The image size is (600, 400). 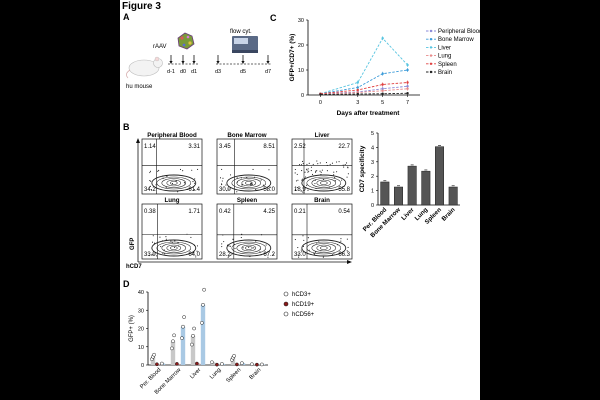 What do you see at coordinates (303, 315) in the screenshot?
I see `legend-label: hCD56+` at bounding box center [303, 315].